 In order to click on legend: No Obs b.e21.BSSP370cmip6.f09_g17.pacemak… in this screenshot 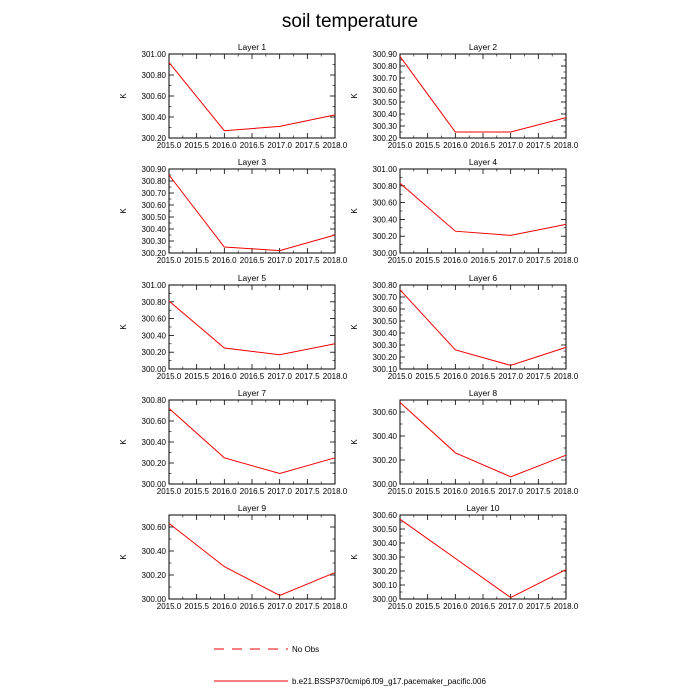, I will do `click(350, 665)`.